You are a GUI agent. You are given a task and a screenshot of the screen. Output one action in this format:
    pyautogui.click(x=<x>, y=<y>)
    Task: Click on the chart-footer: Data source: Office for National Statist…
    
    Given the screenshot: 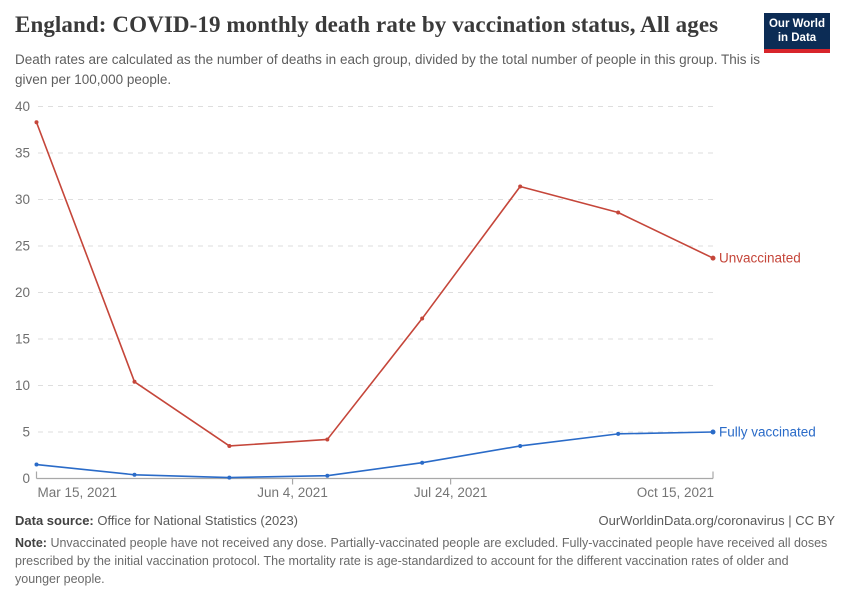 What is the action you would take?
    pyautogui.click(x=425, y=550)
    